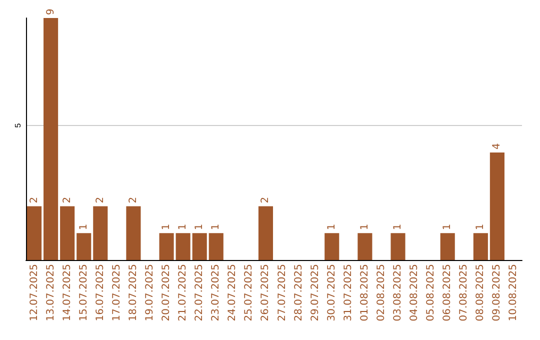 Image resolution: width=540 pixels, height=340 pixels. What do you see at coordinates (414, 293) in the screenshot?
I see `x-tick-label: 04.08.2025` at bounding box center [414, 293].